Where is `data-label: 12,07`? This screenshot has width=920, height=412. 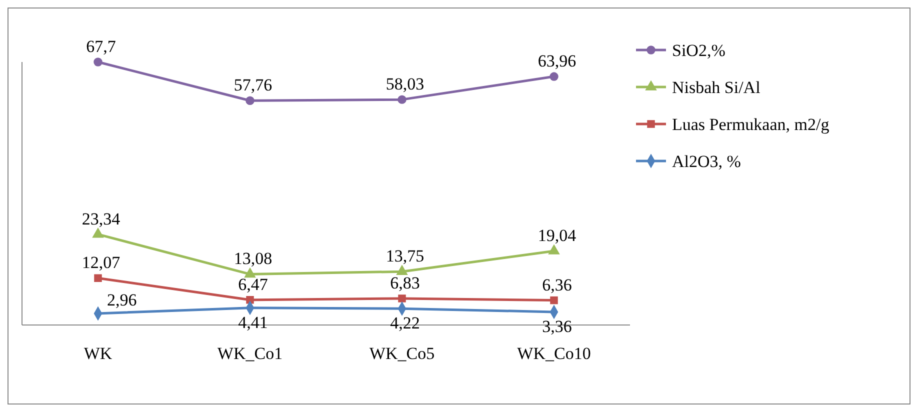 data-label: 12,07 is located at coordinates (101, 262).